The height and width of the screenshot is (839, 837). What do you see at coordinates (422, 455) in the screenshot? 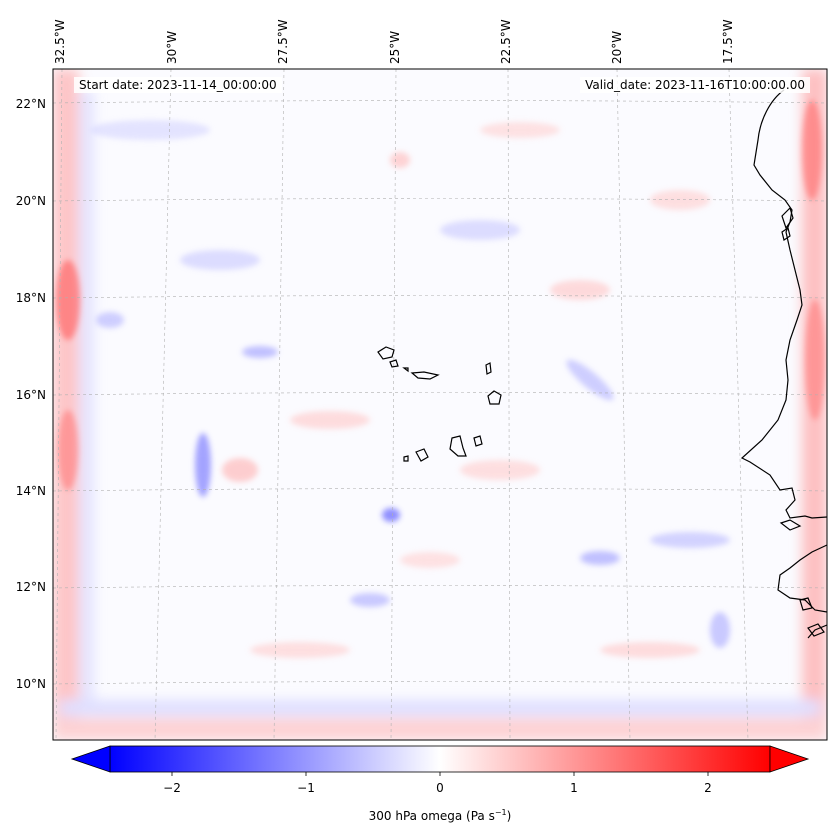
I see `island-fogo` at bounding box center [422, 455].